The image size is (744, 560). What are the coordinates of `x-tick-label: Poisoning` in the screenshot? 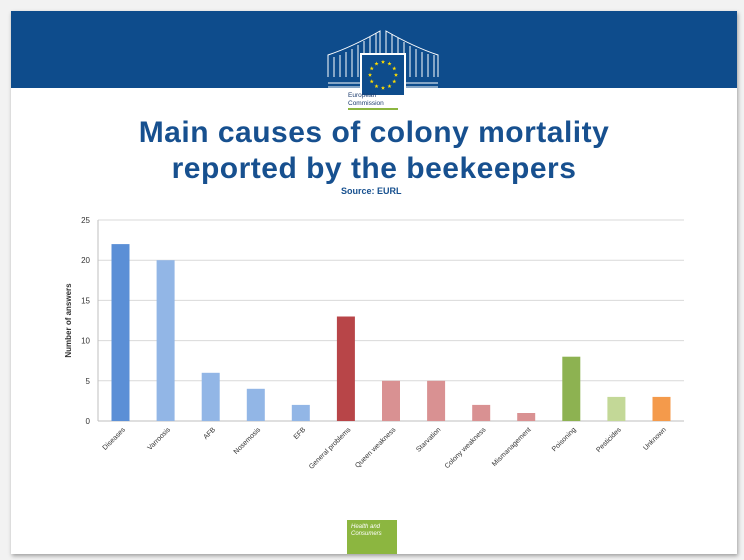 It's located at (564, 439).